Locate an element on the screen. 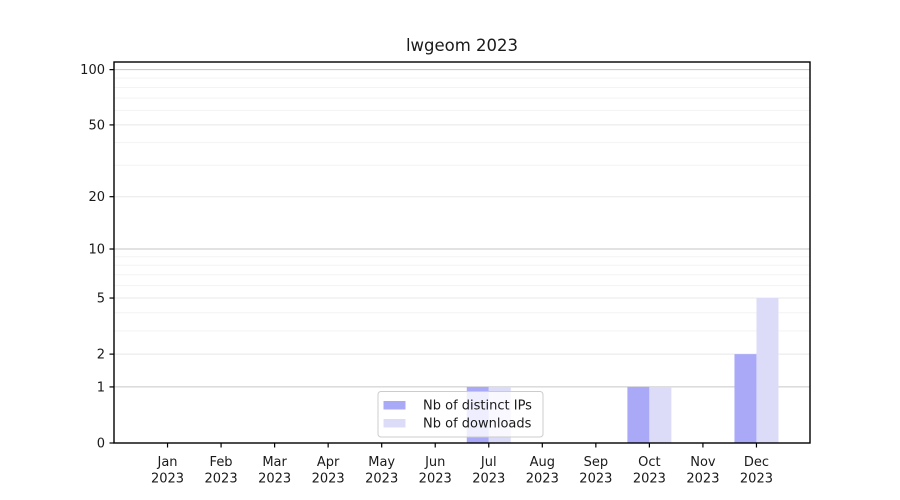 This screenshot has width=900, height=500. x-tick-month-label: Apr is located at coordinates (328, 462).